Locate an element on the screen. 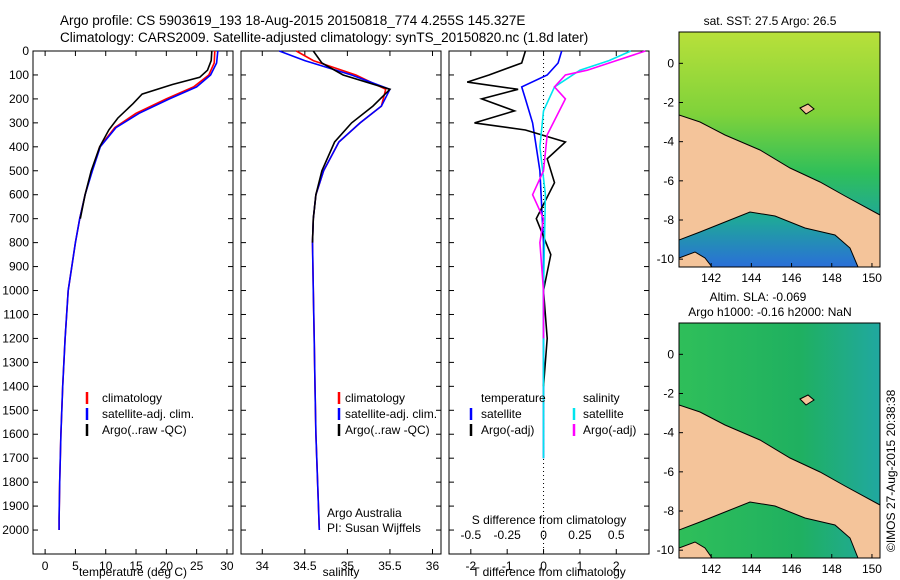 This screenshot has height=580, width=900. x-tick-label: 34 is located at coordinates (263, 566).